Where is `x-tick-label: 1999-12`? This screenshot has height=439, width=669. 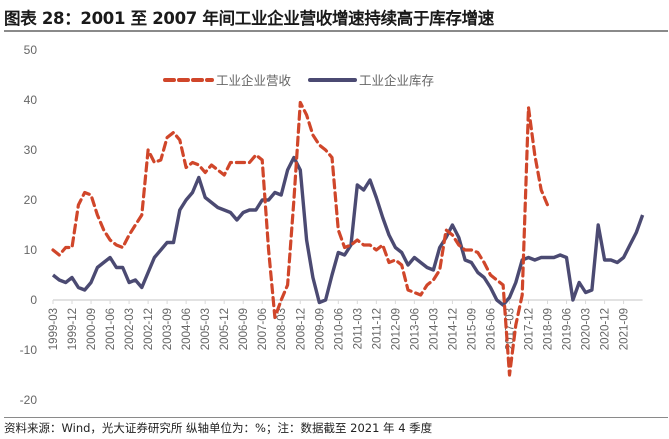 x-tick-label: 1999-12 is located at coordinates (73, 329).